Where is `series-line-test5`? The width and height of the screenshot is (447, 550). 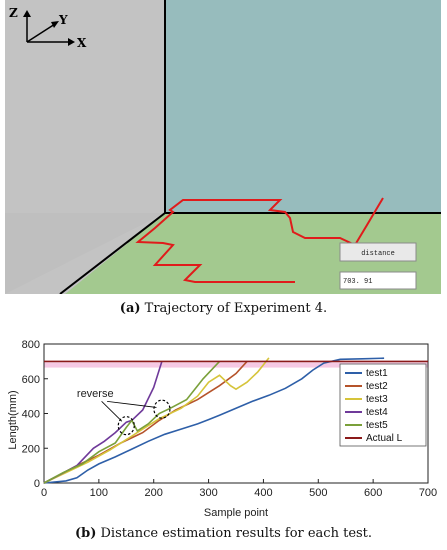
series-line-test5 is located at coordinates (132, 422).